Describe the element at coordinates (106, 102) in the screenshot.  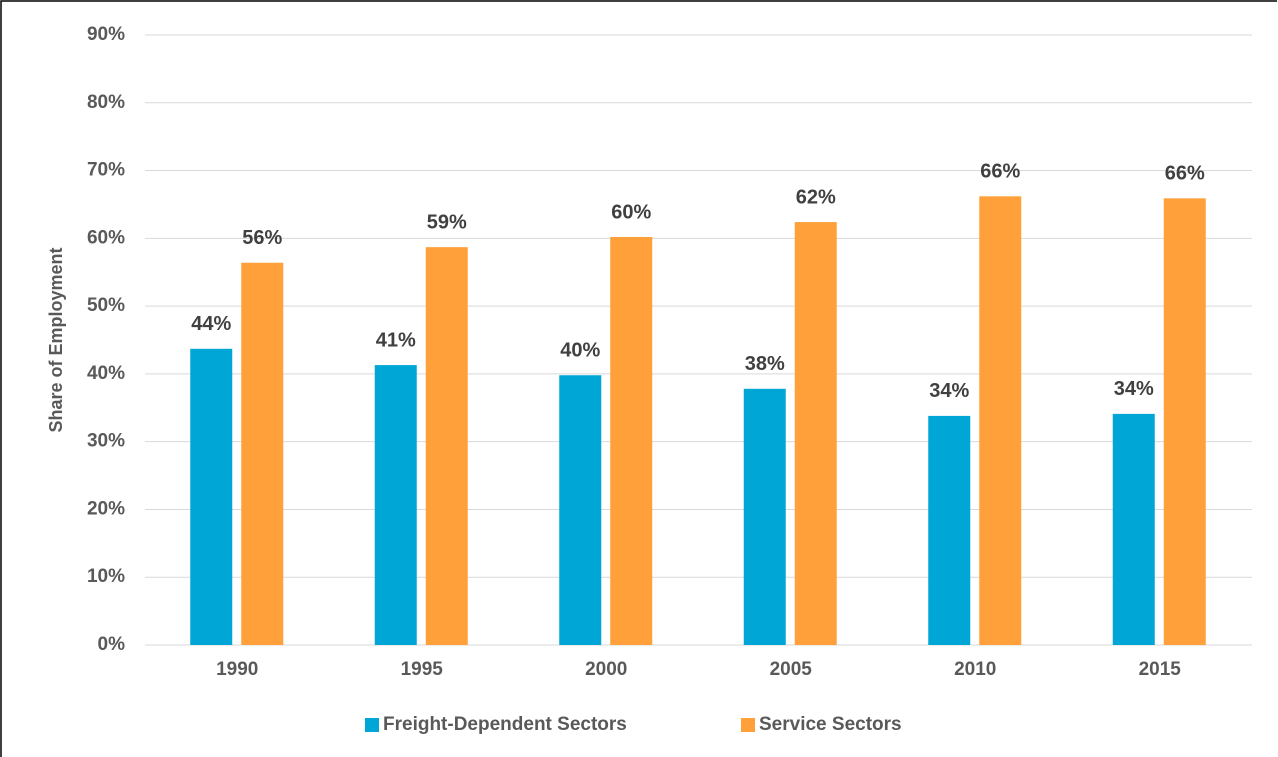
I see `y-tick-label: 80%` at that location.